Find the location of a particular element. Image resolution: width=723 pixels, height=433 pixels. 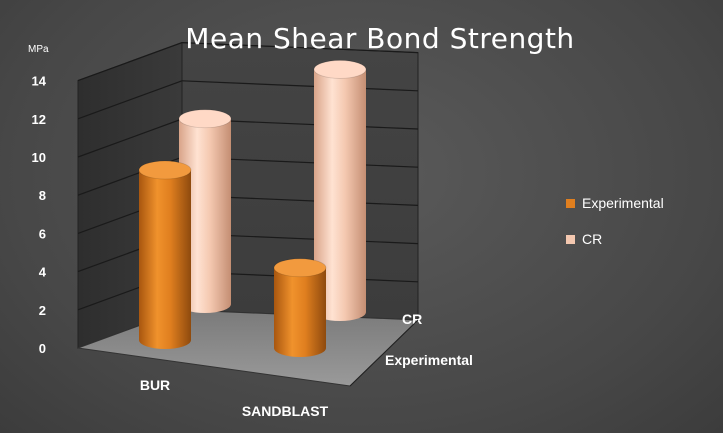

y-tick-label: 8 is located at coordinates (42, 195).